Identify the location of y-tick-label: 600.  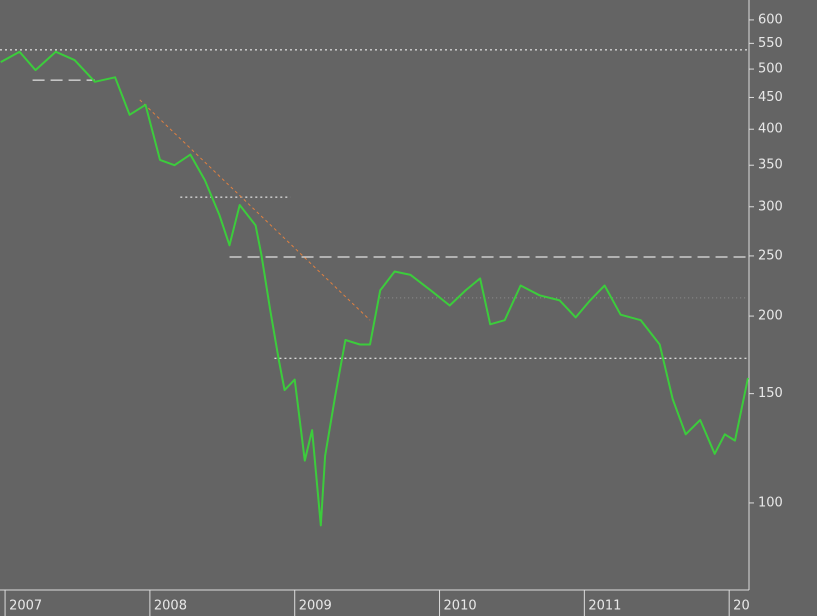
(770, 19).